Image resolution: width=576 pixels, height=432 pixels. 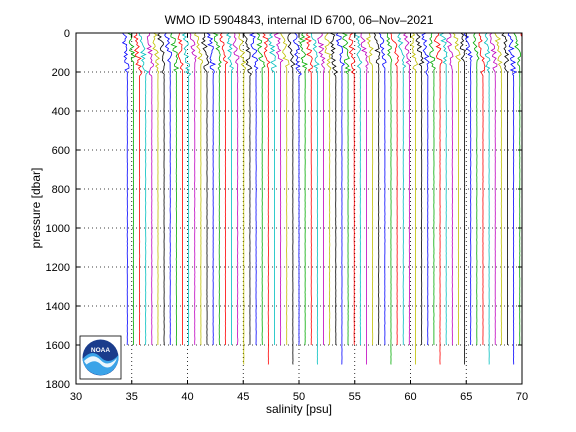 What do you see at coordinates (61, 190) in the screenshot?
I see `y-tick-label: 800` at bounding box center [61, 190].